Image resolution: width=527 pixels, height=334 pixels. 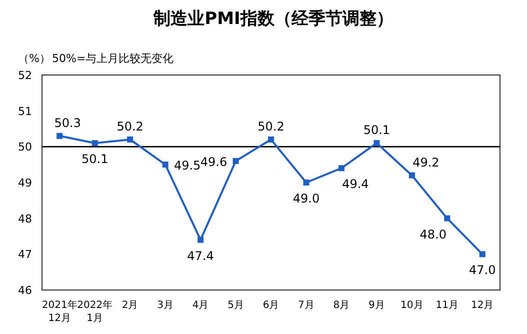 What do you see at coordinates (214, 162) in the screenshot?
I see `data-label: 49.6` at bounding box center [214, 162].